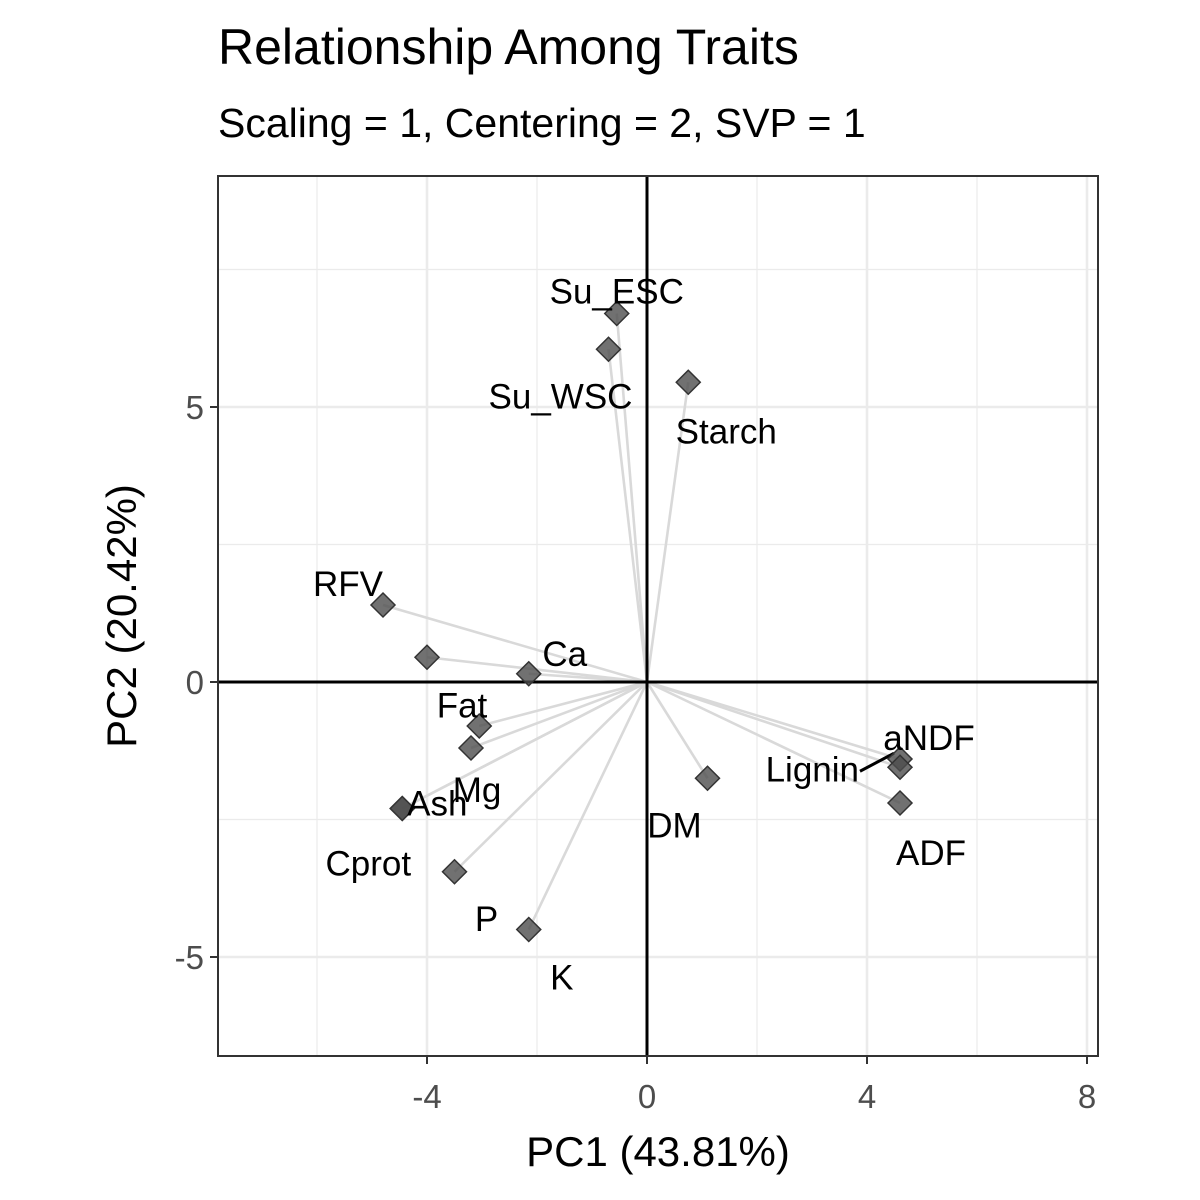 This screenshot has height=1200, width=1200. I want to click on x-axis-title: PC1 (43.81%), so click(658, 1151).